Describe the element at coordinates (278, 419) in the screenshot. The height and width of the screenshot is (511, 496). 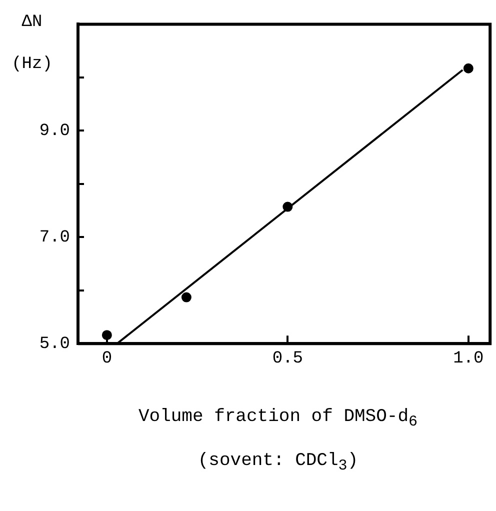
I see `x-axis-title: Volume fraction of DMSO-d$_{6}$` at that location.